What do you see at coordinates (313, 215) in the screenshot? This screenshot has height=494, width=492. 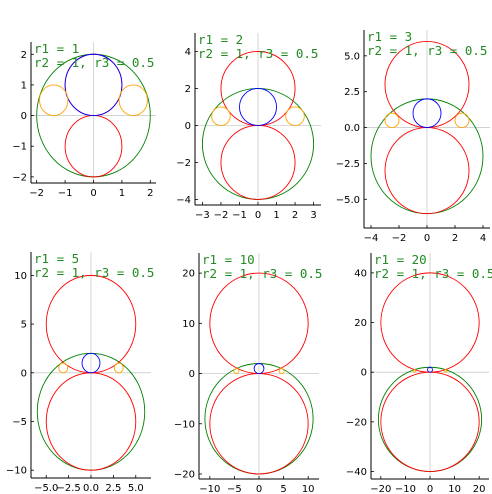 I see `x-tick-label: 3` at bounding box center [313, 215].